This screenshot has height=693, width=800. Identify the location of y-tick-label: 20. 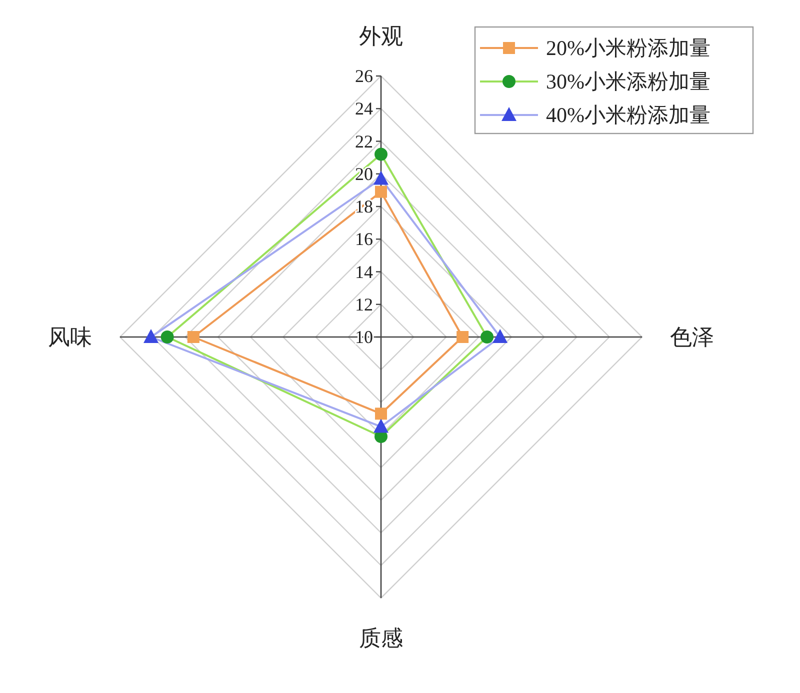
(364, 174).